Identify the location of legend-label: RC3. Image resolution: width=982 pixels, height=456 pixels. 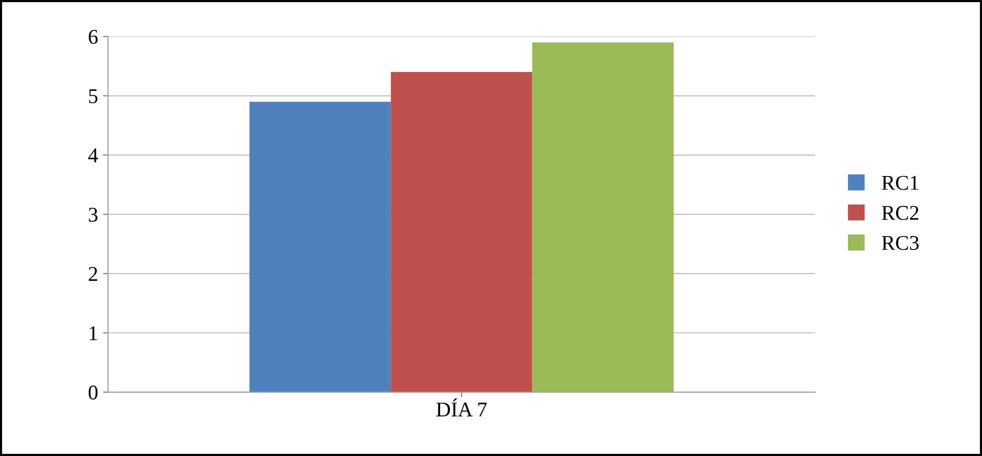
(900, 243).